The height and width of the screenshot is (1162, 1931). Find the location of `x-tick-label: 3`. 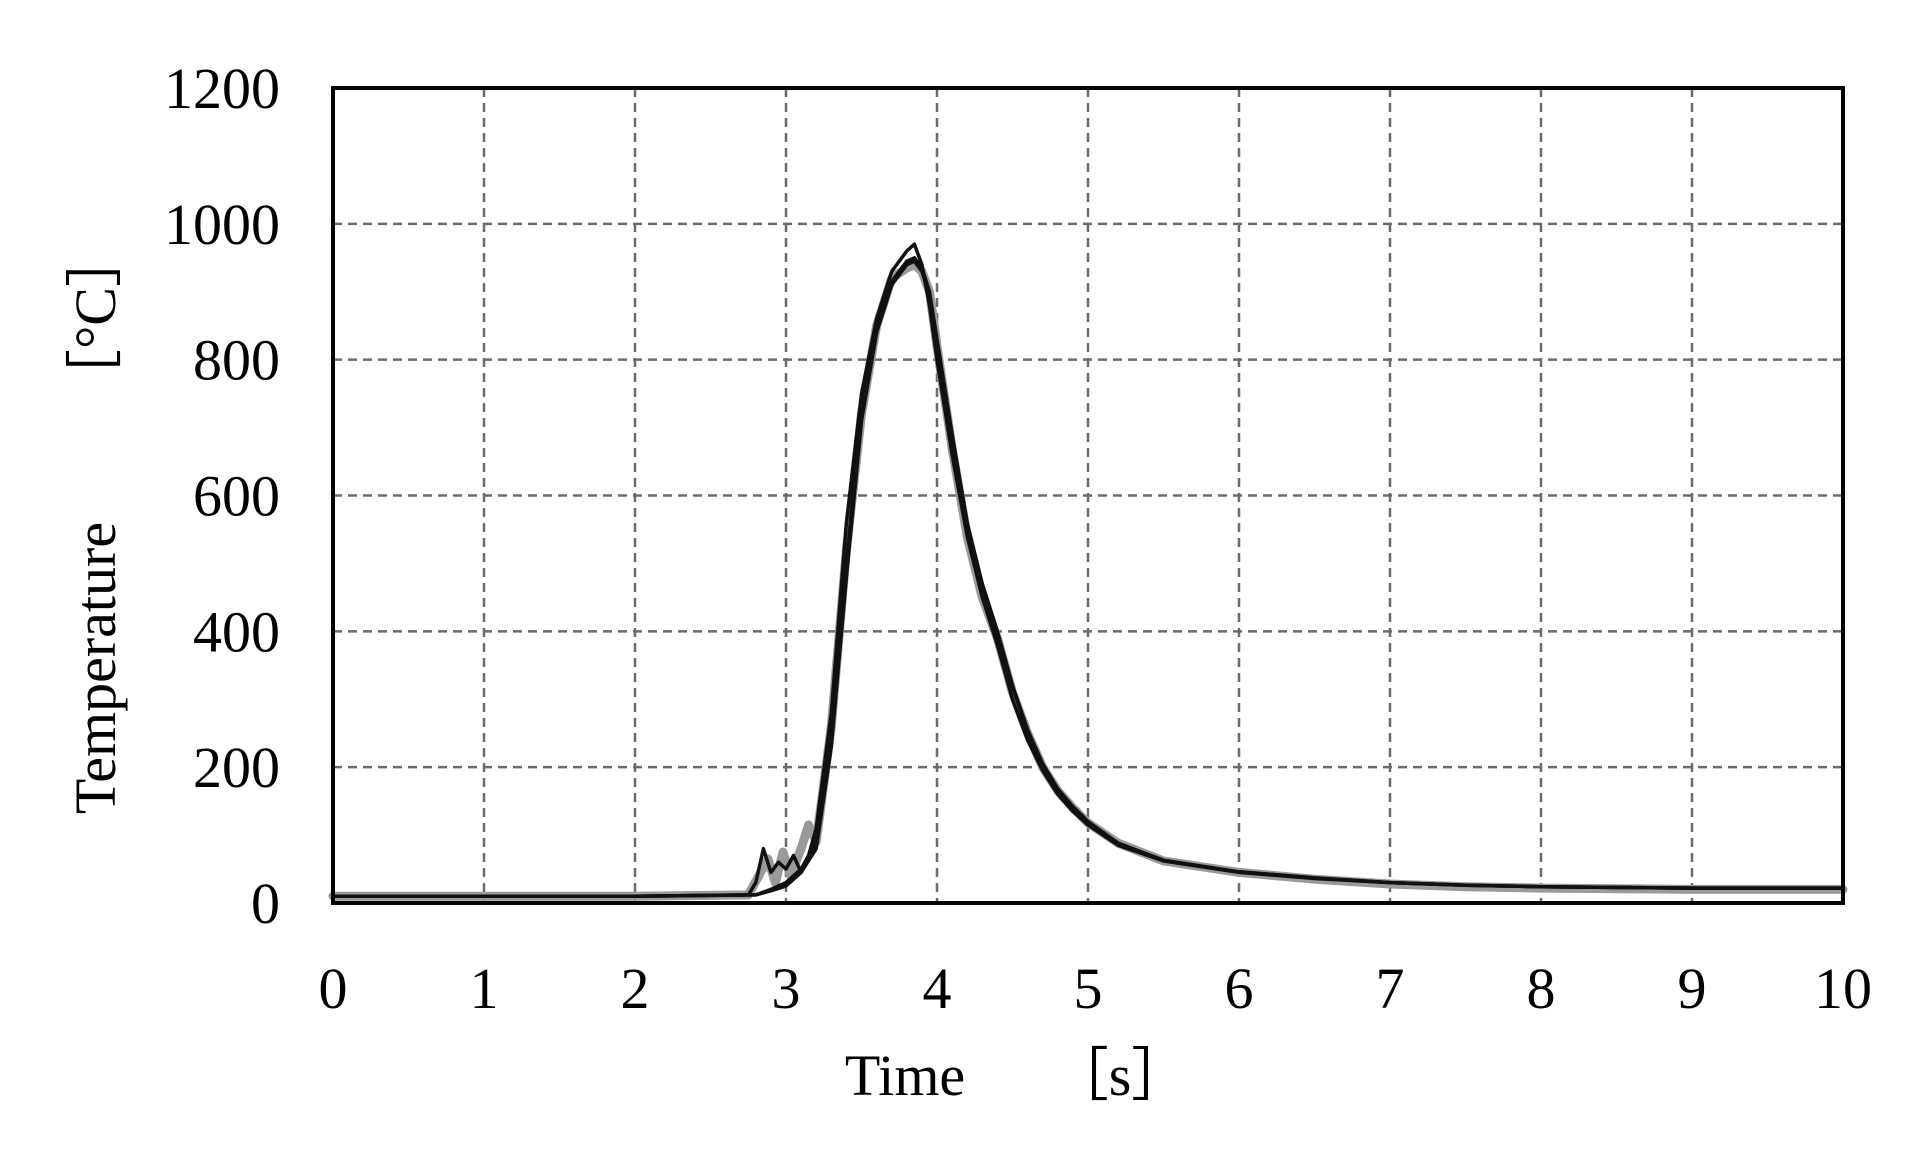

x-tick-label: 3 is located at coordinates (786, 988).